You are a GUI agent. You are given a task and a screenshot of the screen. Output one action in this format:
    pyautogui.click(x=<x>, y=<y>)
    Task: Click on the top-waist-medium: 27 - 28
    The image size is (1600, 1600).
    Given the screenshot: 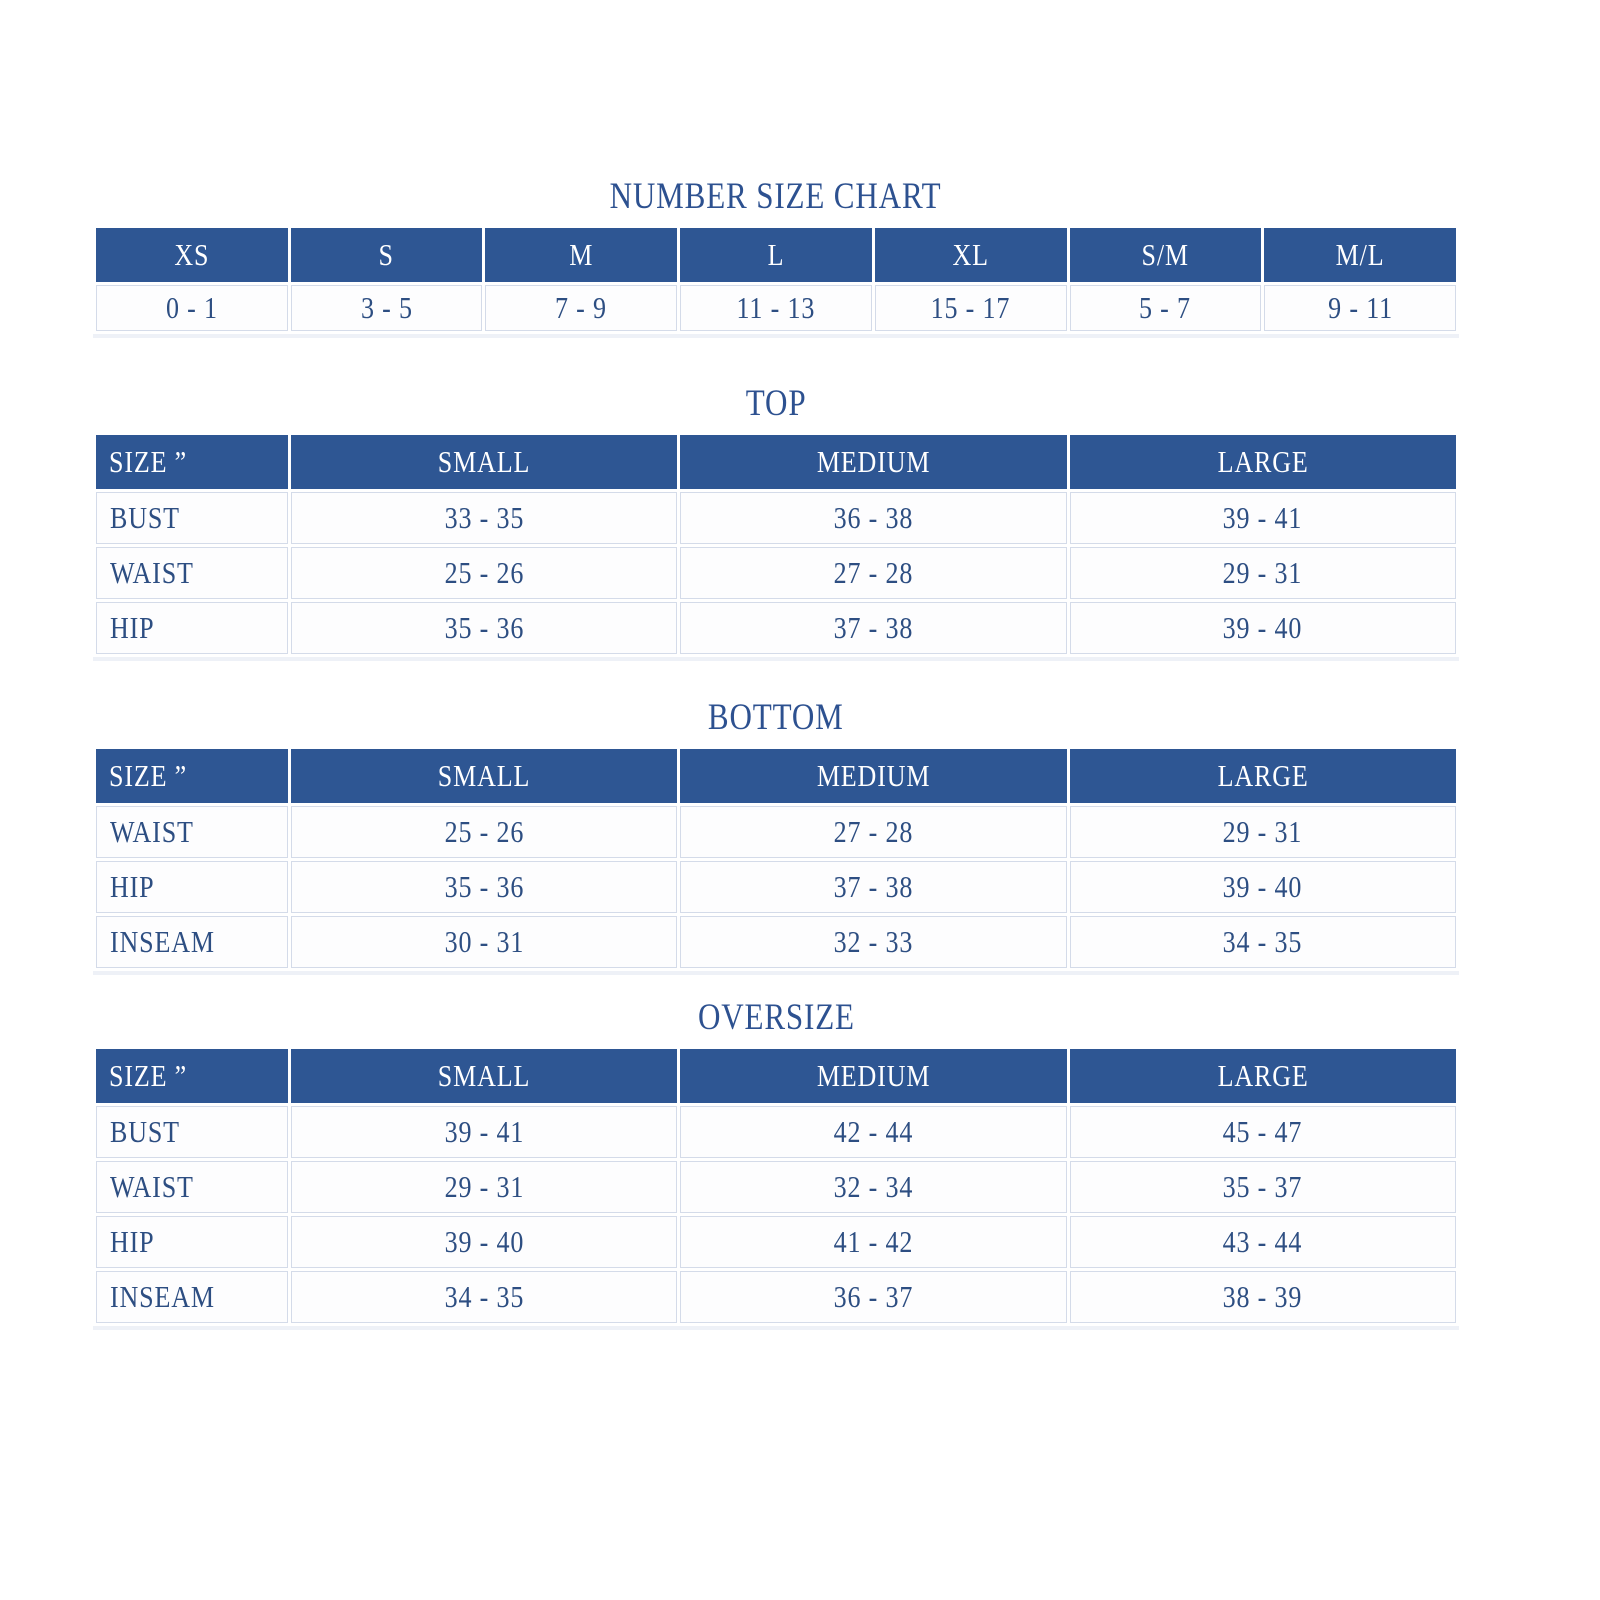 What is the action you would take?
    pyautogui.click(x=873, y=573)
    